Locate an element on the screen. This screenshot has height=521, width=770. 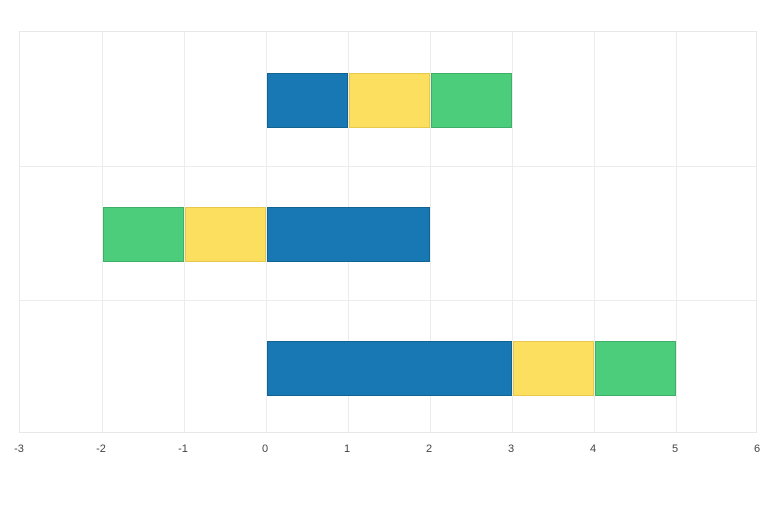
x-tick-label: 4 is located at coordinates (593, 449).